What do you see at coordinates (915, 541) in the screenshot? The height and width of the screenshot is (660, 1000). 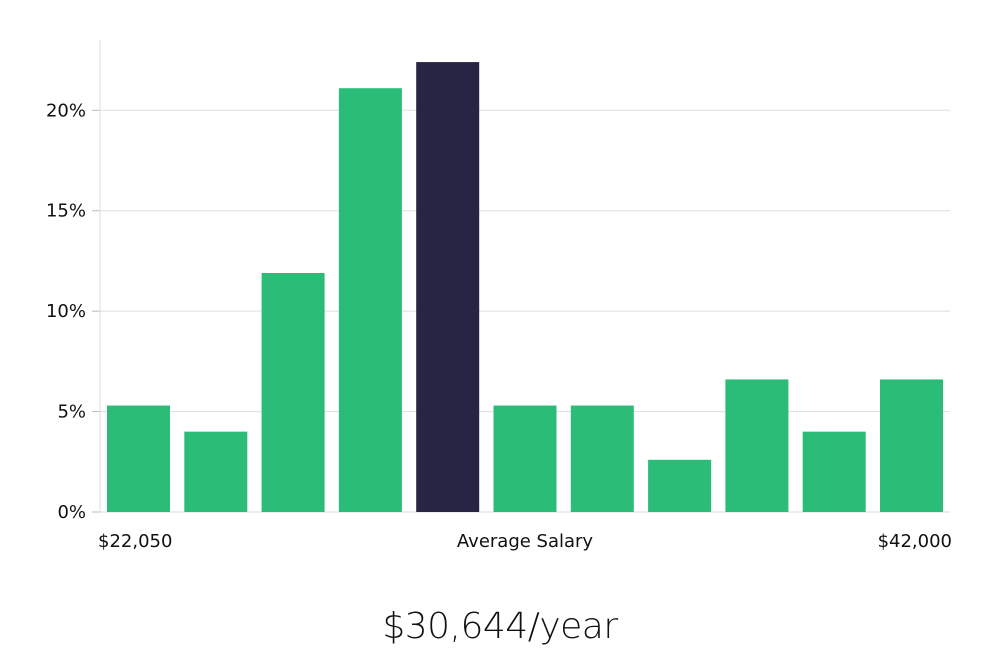 I see `x-axis-max-label: $42,000` at bounding box center [915, 541].